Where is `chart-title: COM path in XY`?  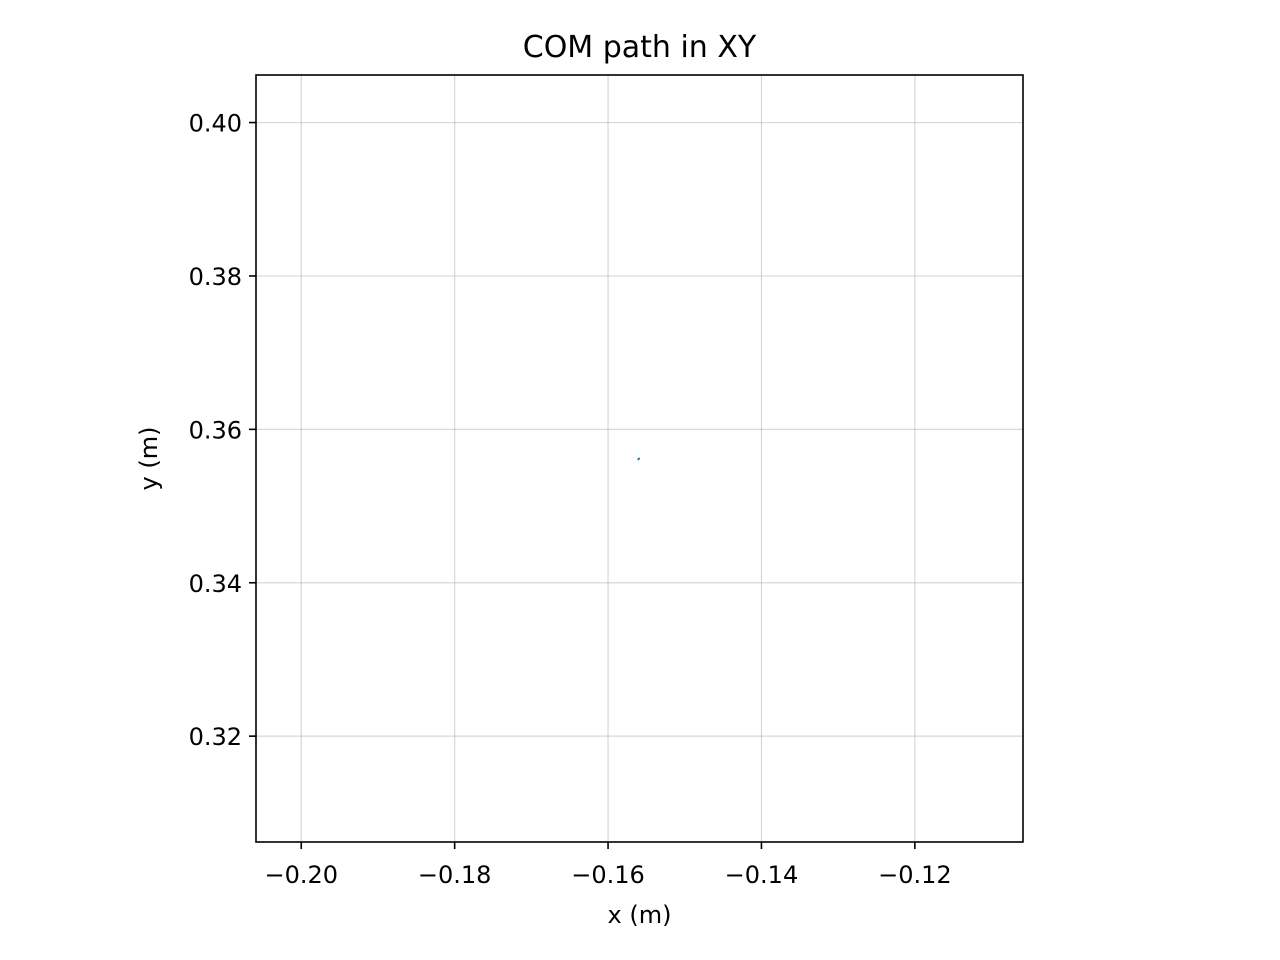
chart-title: COM path in XY is located at coordinates (640, 47).